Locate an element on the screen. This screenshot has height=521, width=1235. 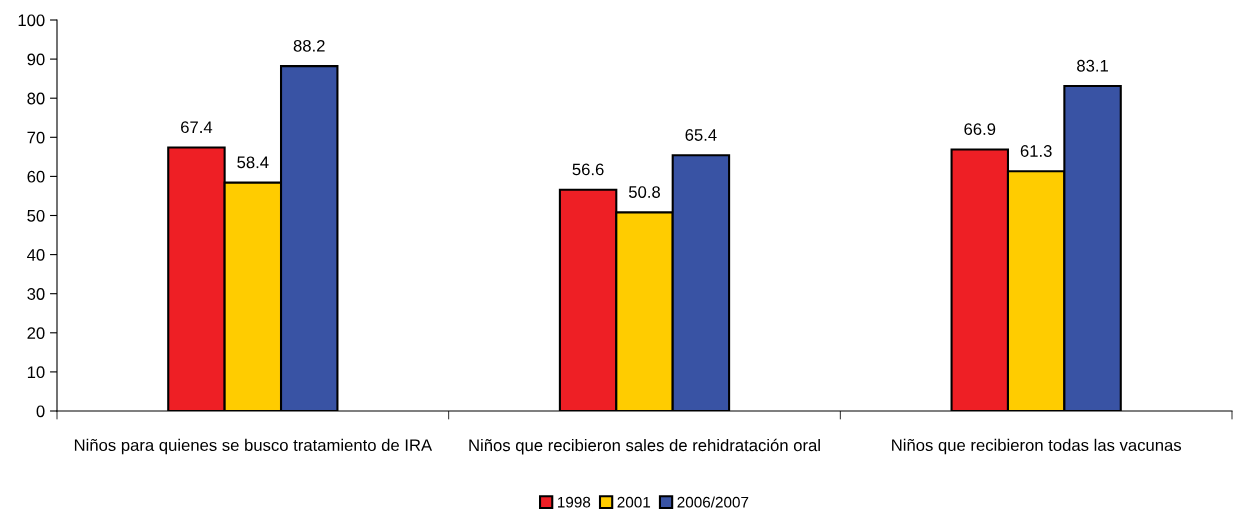
y-tick-label: 70 is located at coordinates (36, 137).